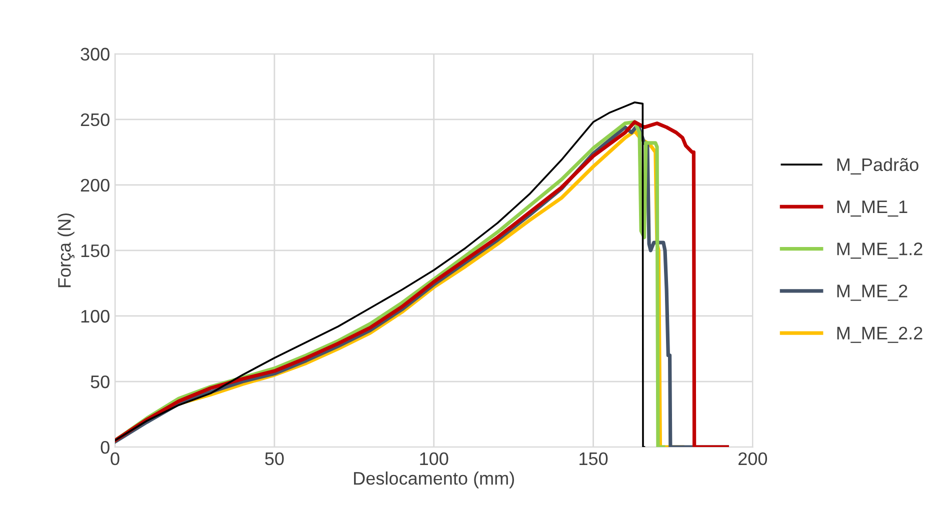 This screenshot has width=935, height=518. I want to click on x-tick-label: 150, so click(594, 459).